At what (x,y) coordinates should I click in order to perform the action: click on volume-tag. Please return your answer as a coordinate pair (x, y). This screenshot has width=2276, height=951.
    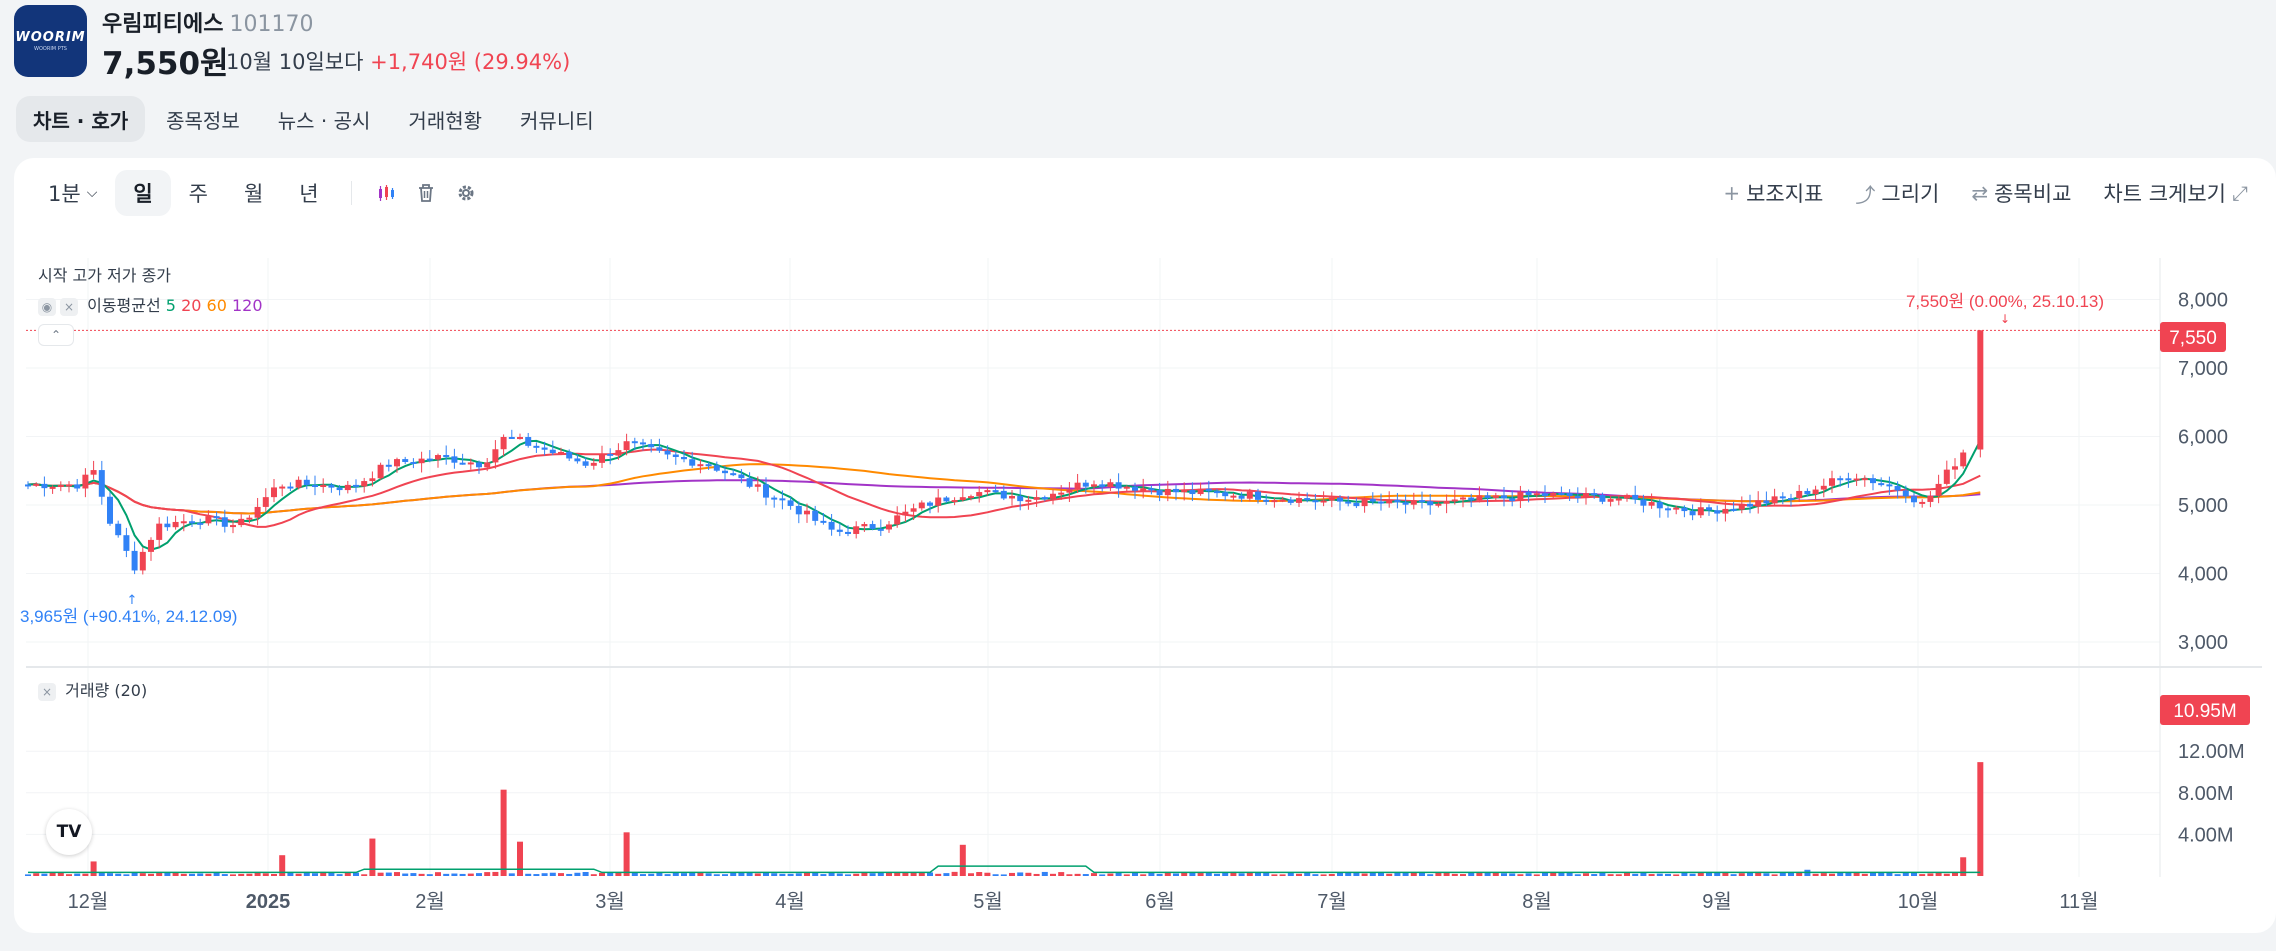
    Looking at the image, I should click on (2205, 710).